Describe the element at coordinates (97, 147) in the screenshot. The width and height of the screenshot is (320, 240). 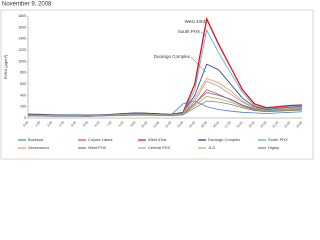
I see `legend-label: West PHX` at that location.